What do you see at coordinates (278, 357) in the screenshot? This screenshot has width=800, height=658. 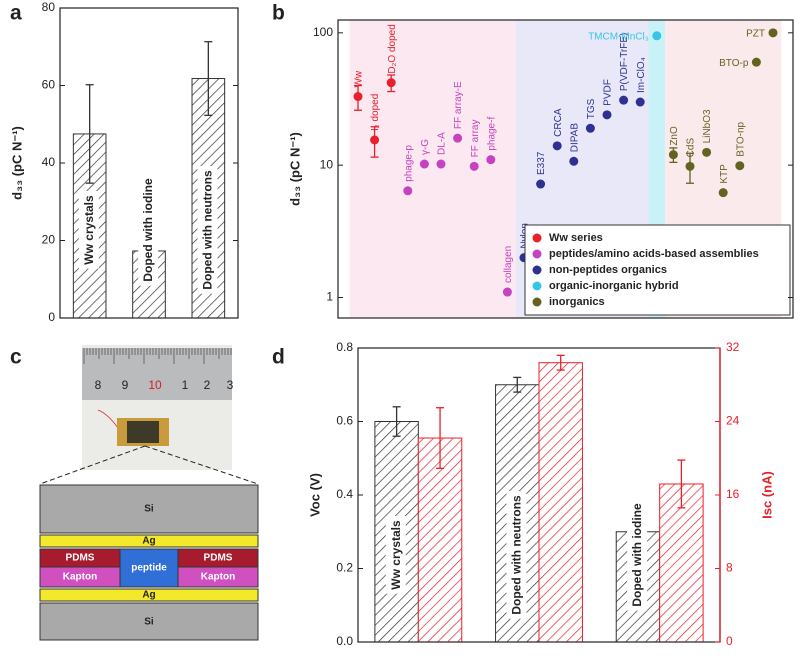 I see `panel-label: d` at bounding box center [278, 357].